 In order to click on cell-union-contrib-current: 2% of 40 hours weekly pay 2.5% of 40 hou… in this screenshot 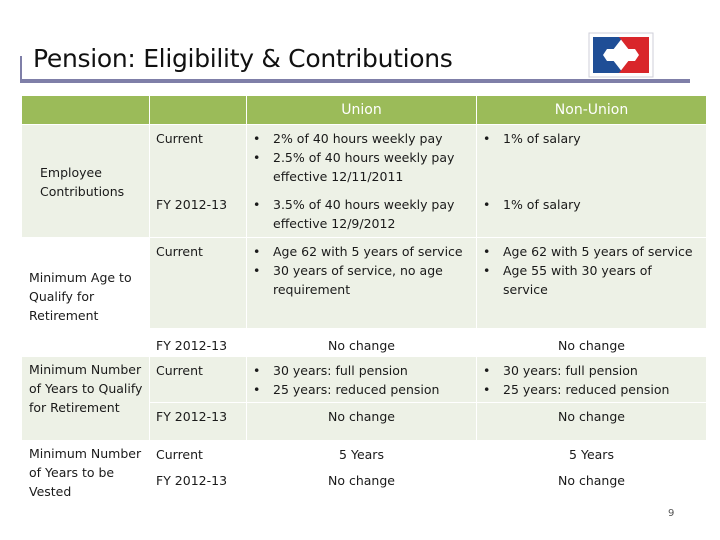, I will do `click(361, 158)`.